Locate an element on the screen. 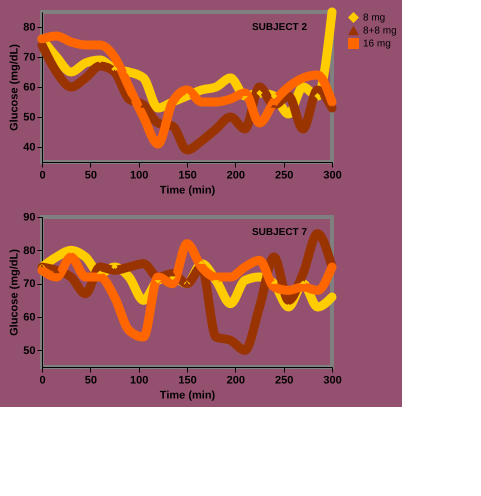  y-tick-label: 90 is located at coordinates (29, 218).